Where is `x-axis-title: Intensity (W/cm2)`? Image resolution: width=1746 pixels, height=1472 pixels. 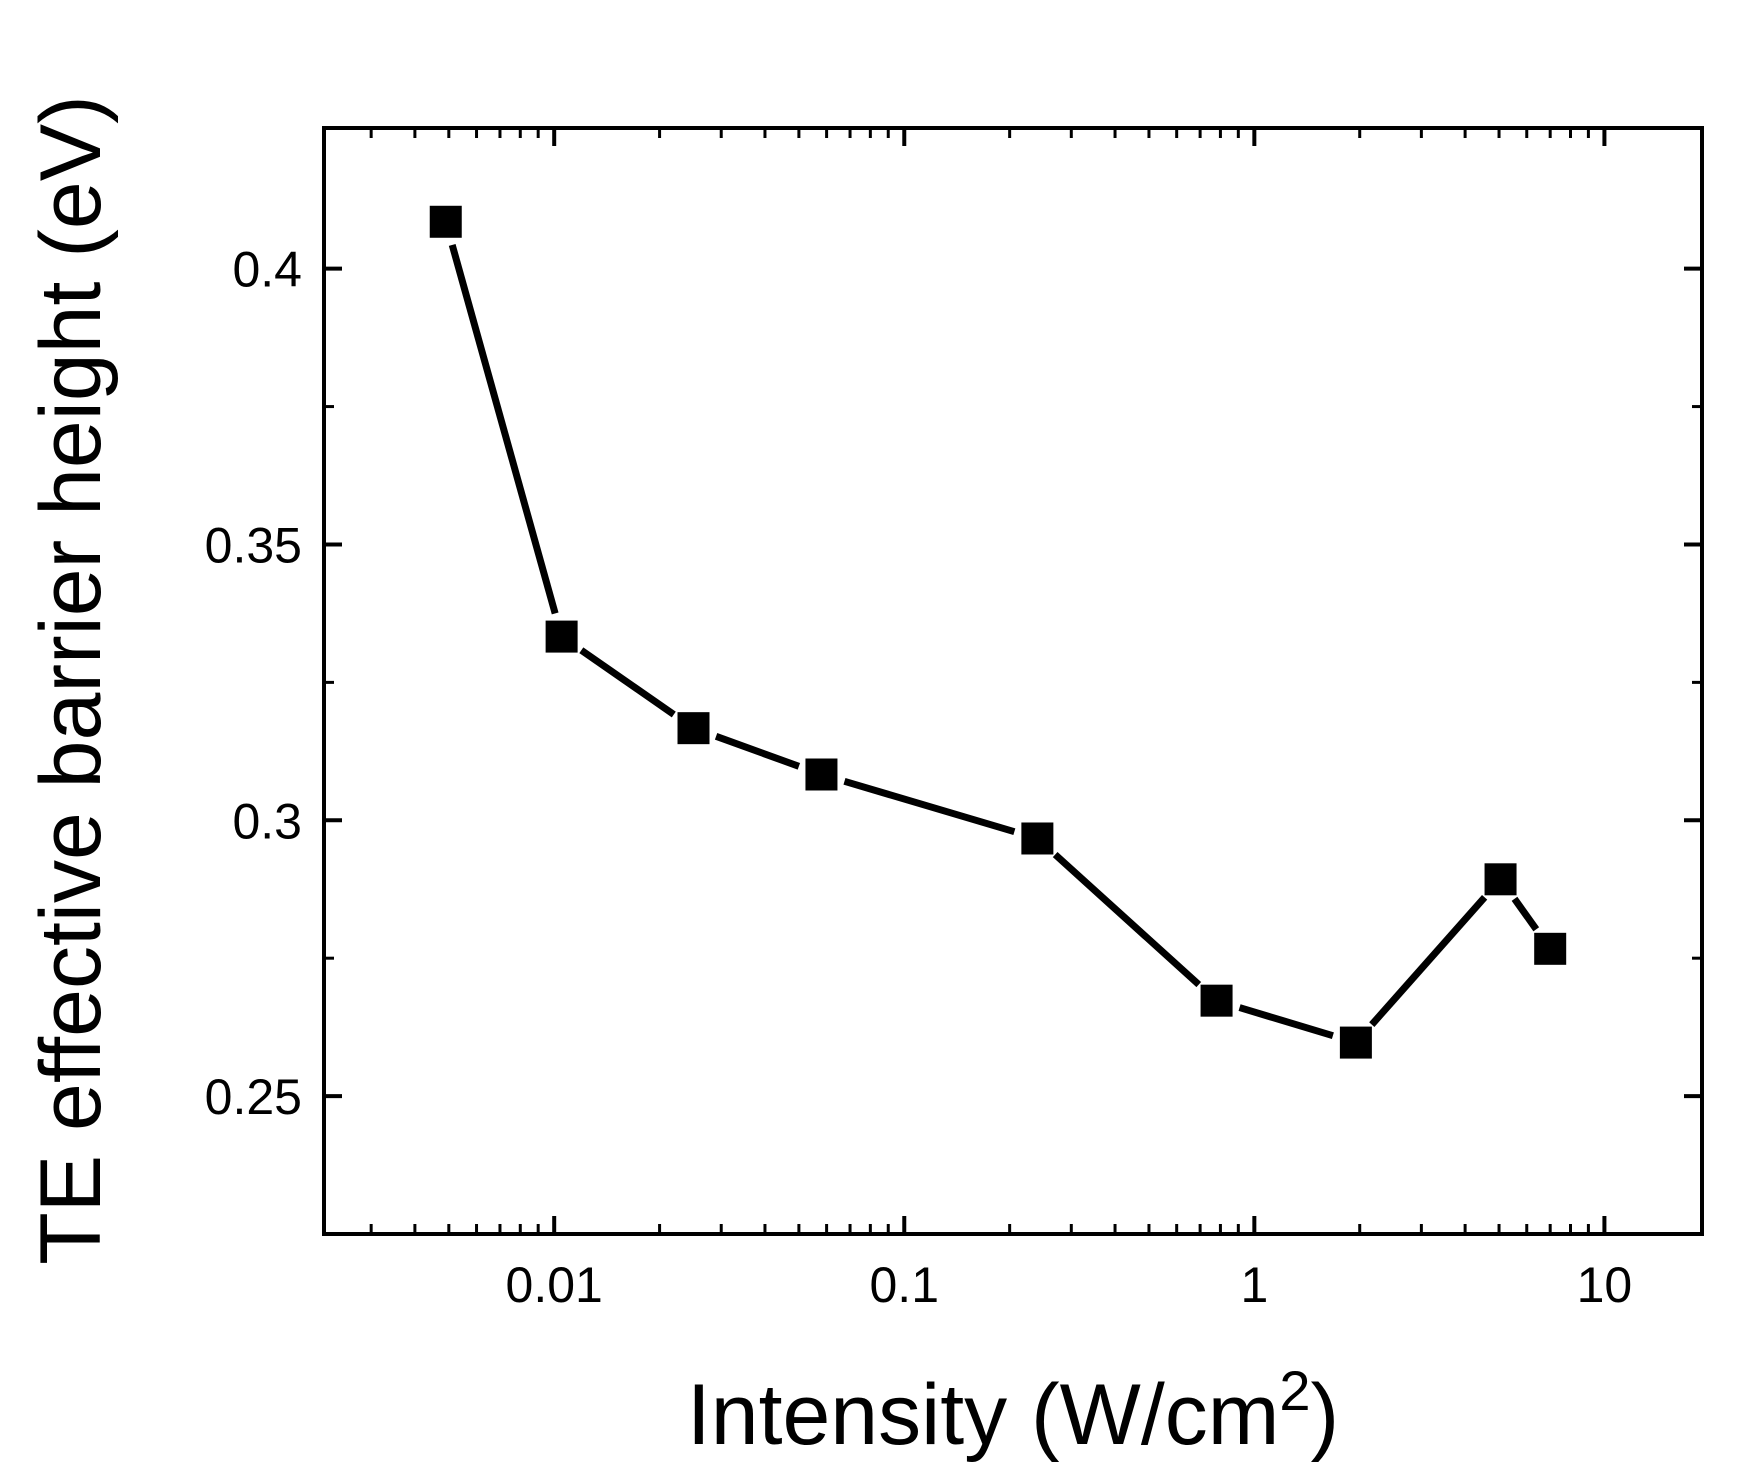
x-axis-title: Intensity (W/cm2) is located at coordinates (1013, 1411).